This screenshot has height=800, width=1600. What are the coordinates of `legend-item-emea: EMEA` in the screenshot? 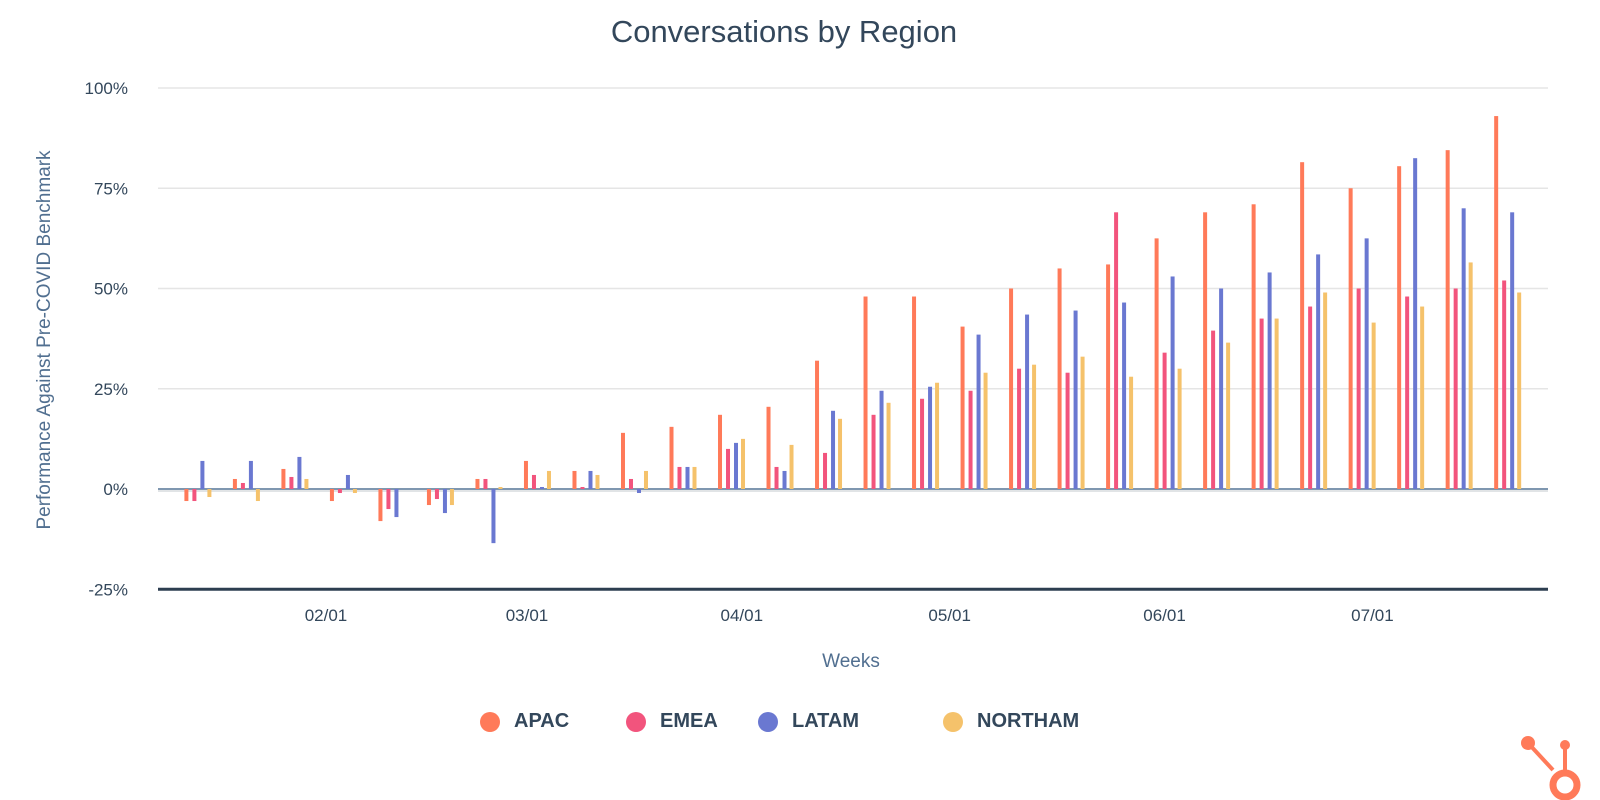 It's located at (672, 721).